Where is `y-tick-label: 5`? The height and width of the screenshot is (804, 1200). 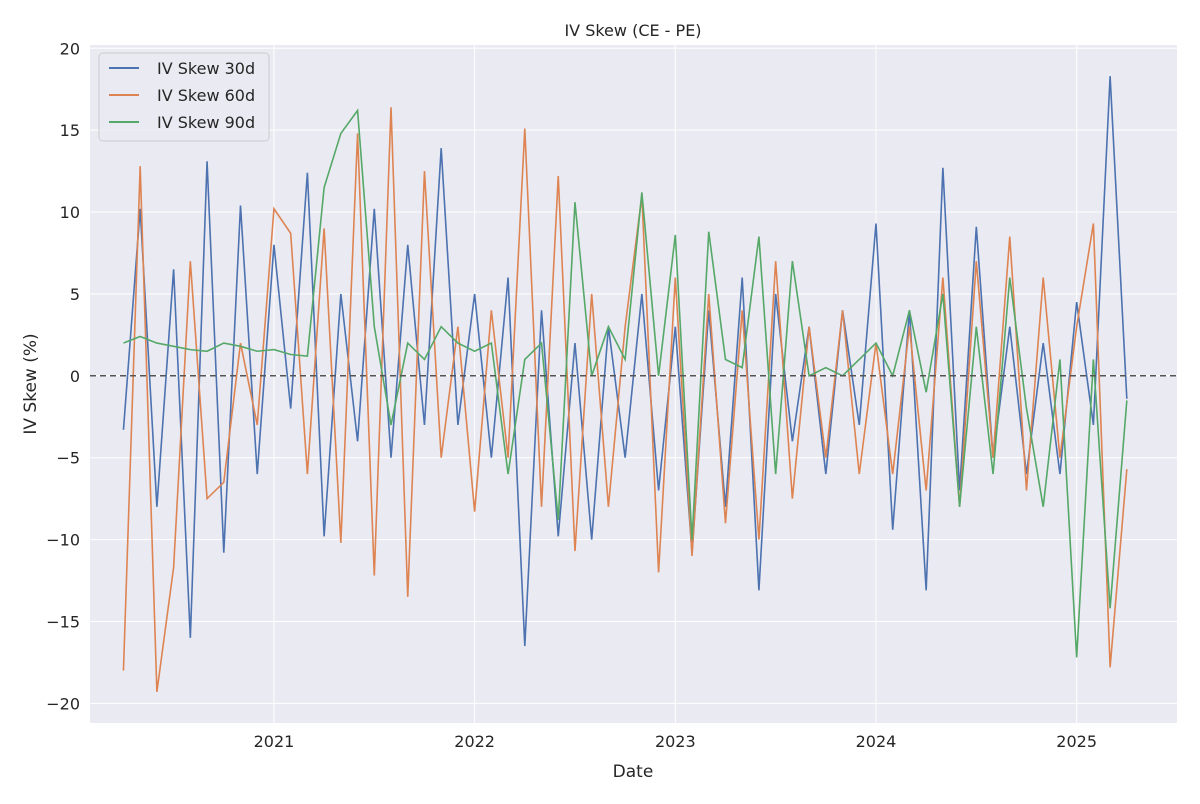 y-tick-label: 5 is located at coordinates (75, 294).